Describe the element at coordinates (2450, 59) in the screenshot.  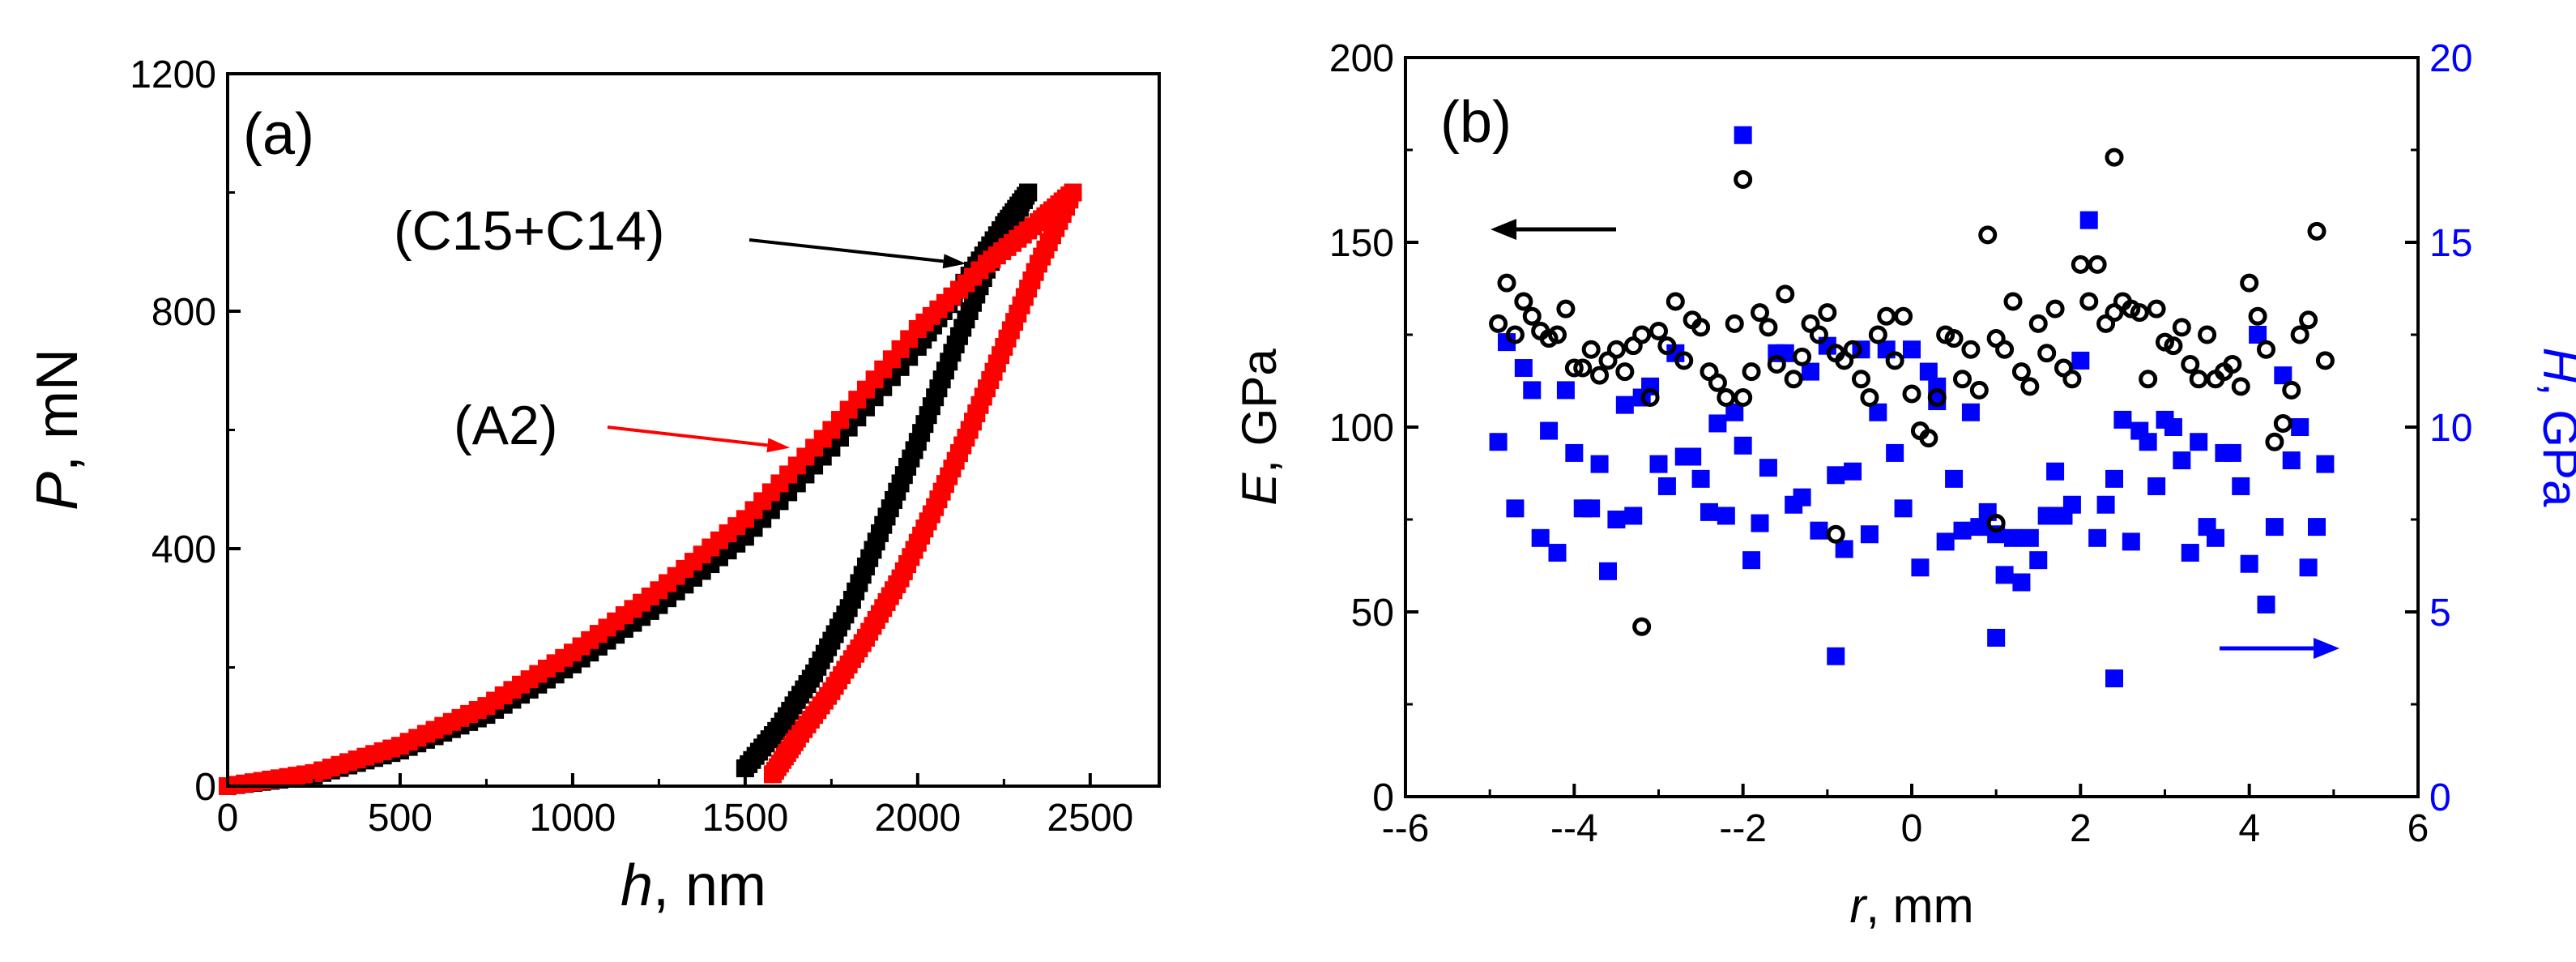
I see `y-right-tick-label: 20` at that location.